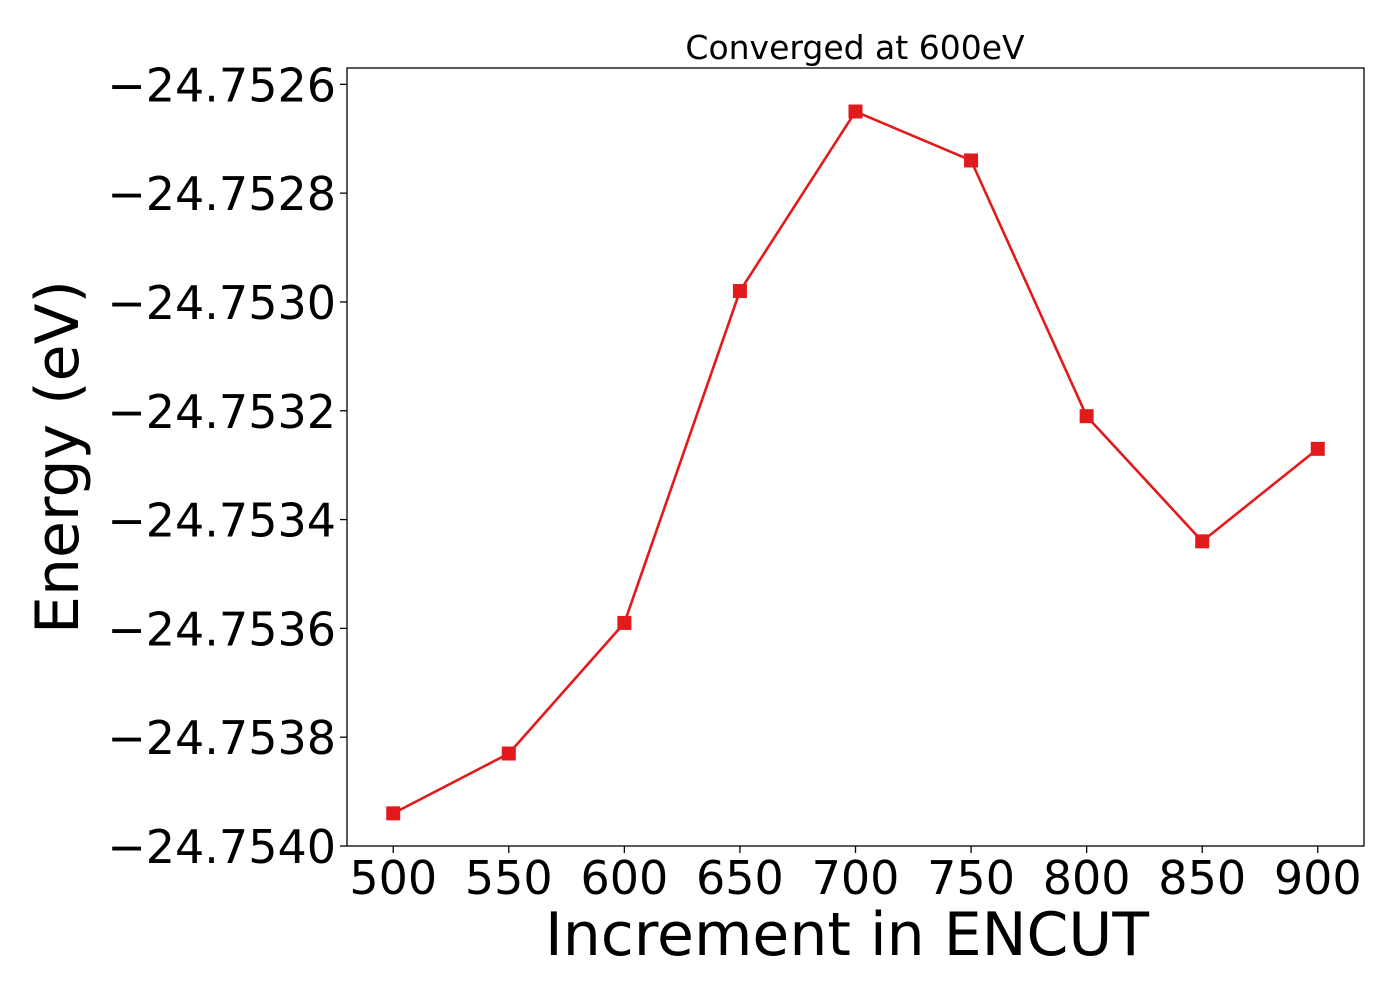 The height and width of the screenshot is (1000, 1400). I want to click on x-tick-label: 850, so click(1202, 878).